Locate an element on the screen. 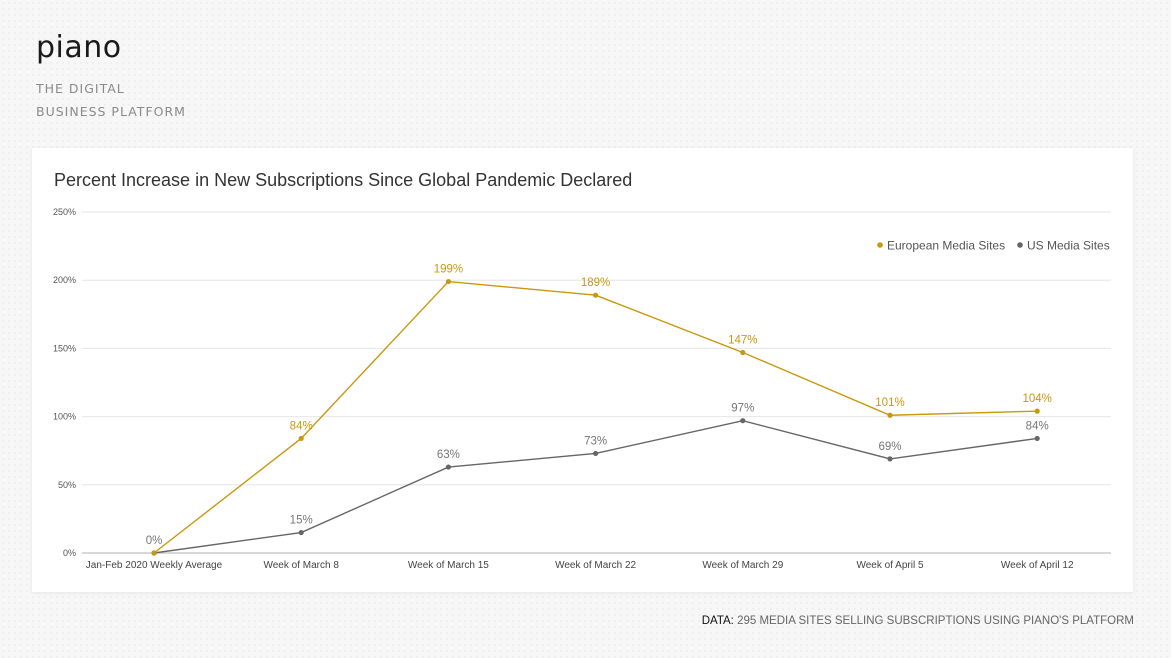  data-label: 69% is located at coordinates (889, 447).